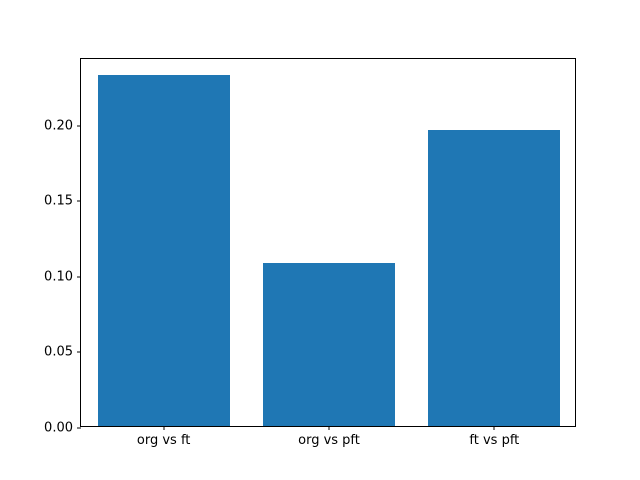 The width and height of the screenshot is (640, 480). What do you see at coordinates (163, 440) in the screenshot?
I see `x-tick-label-org-vs-ft: org vs ft` at bounding box center [163, 440].